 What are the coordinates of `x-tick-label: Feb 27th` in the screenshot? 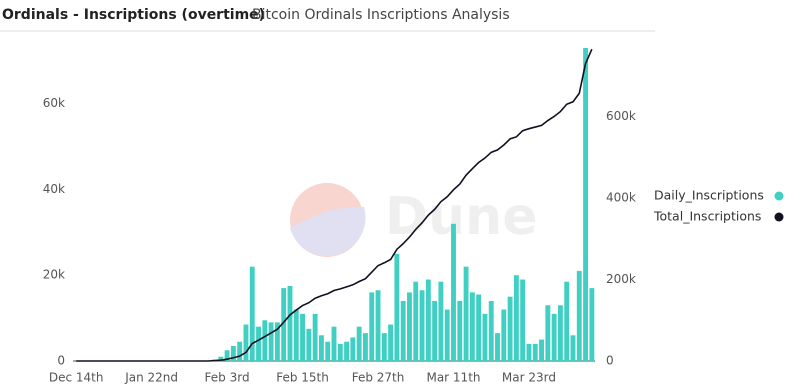 It's located at (378, 378).